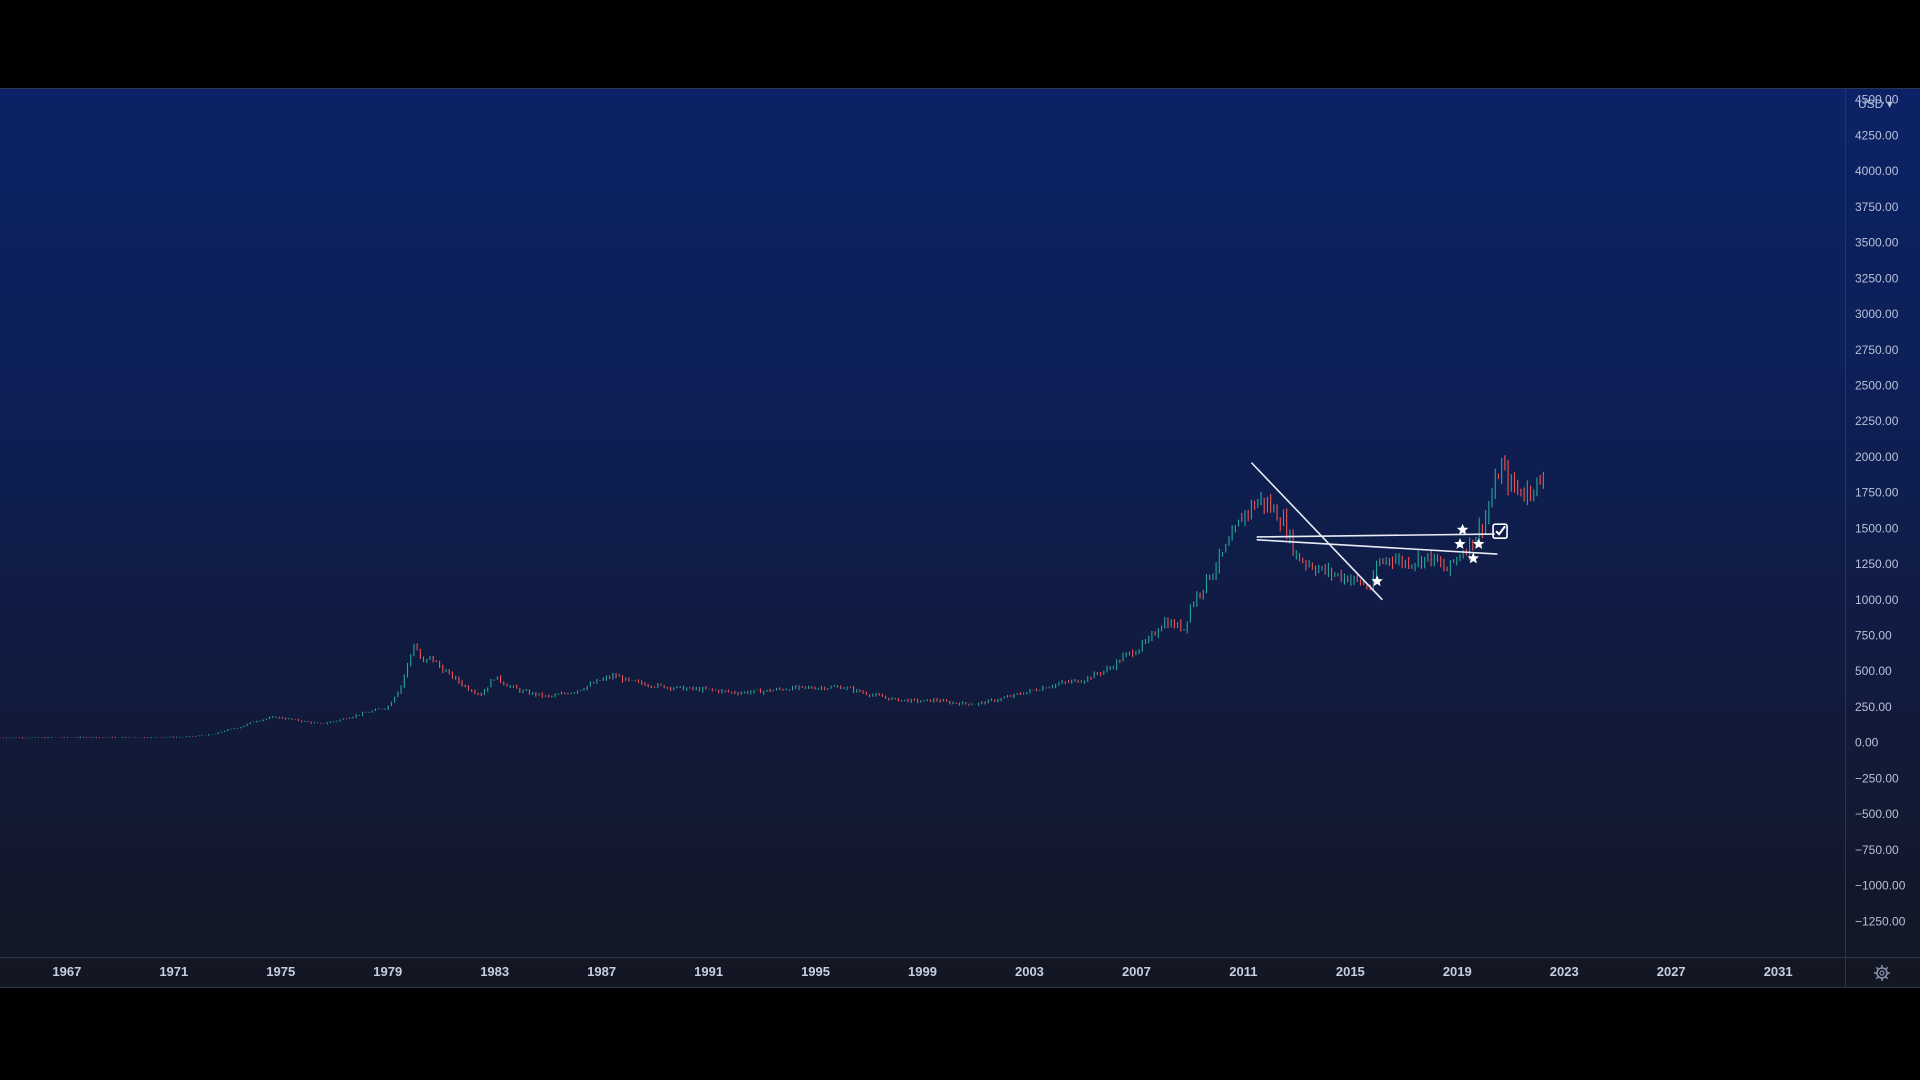  Describe the element at coordinates (1880, 886) in the screenshot. I see `price-tick-label: −1000.00` at that location.